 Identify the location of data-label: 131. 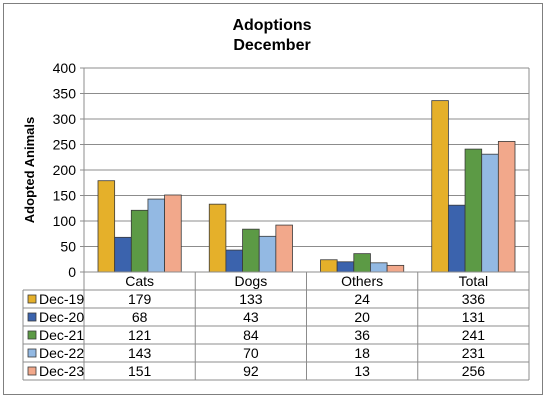
(474, 317).